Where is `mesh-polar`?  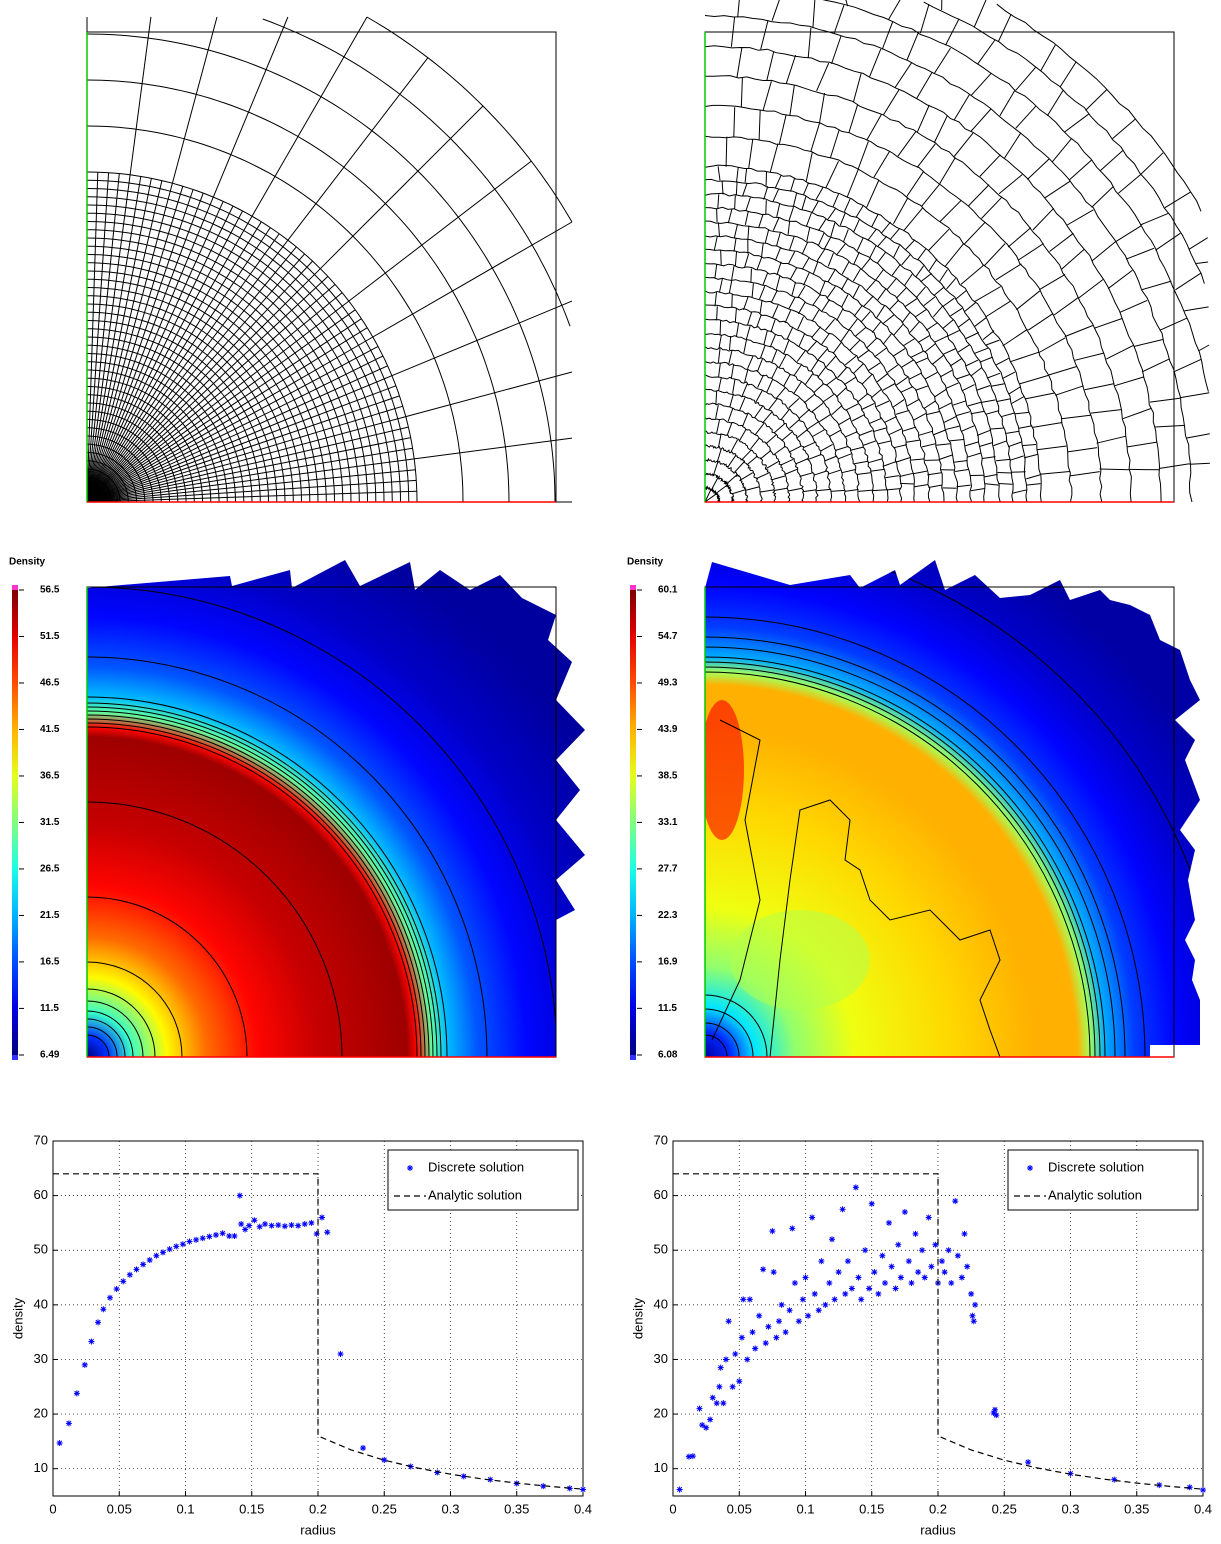
mesh-polar is located at coordinates (329, 259).